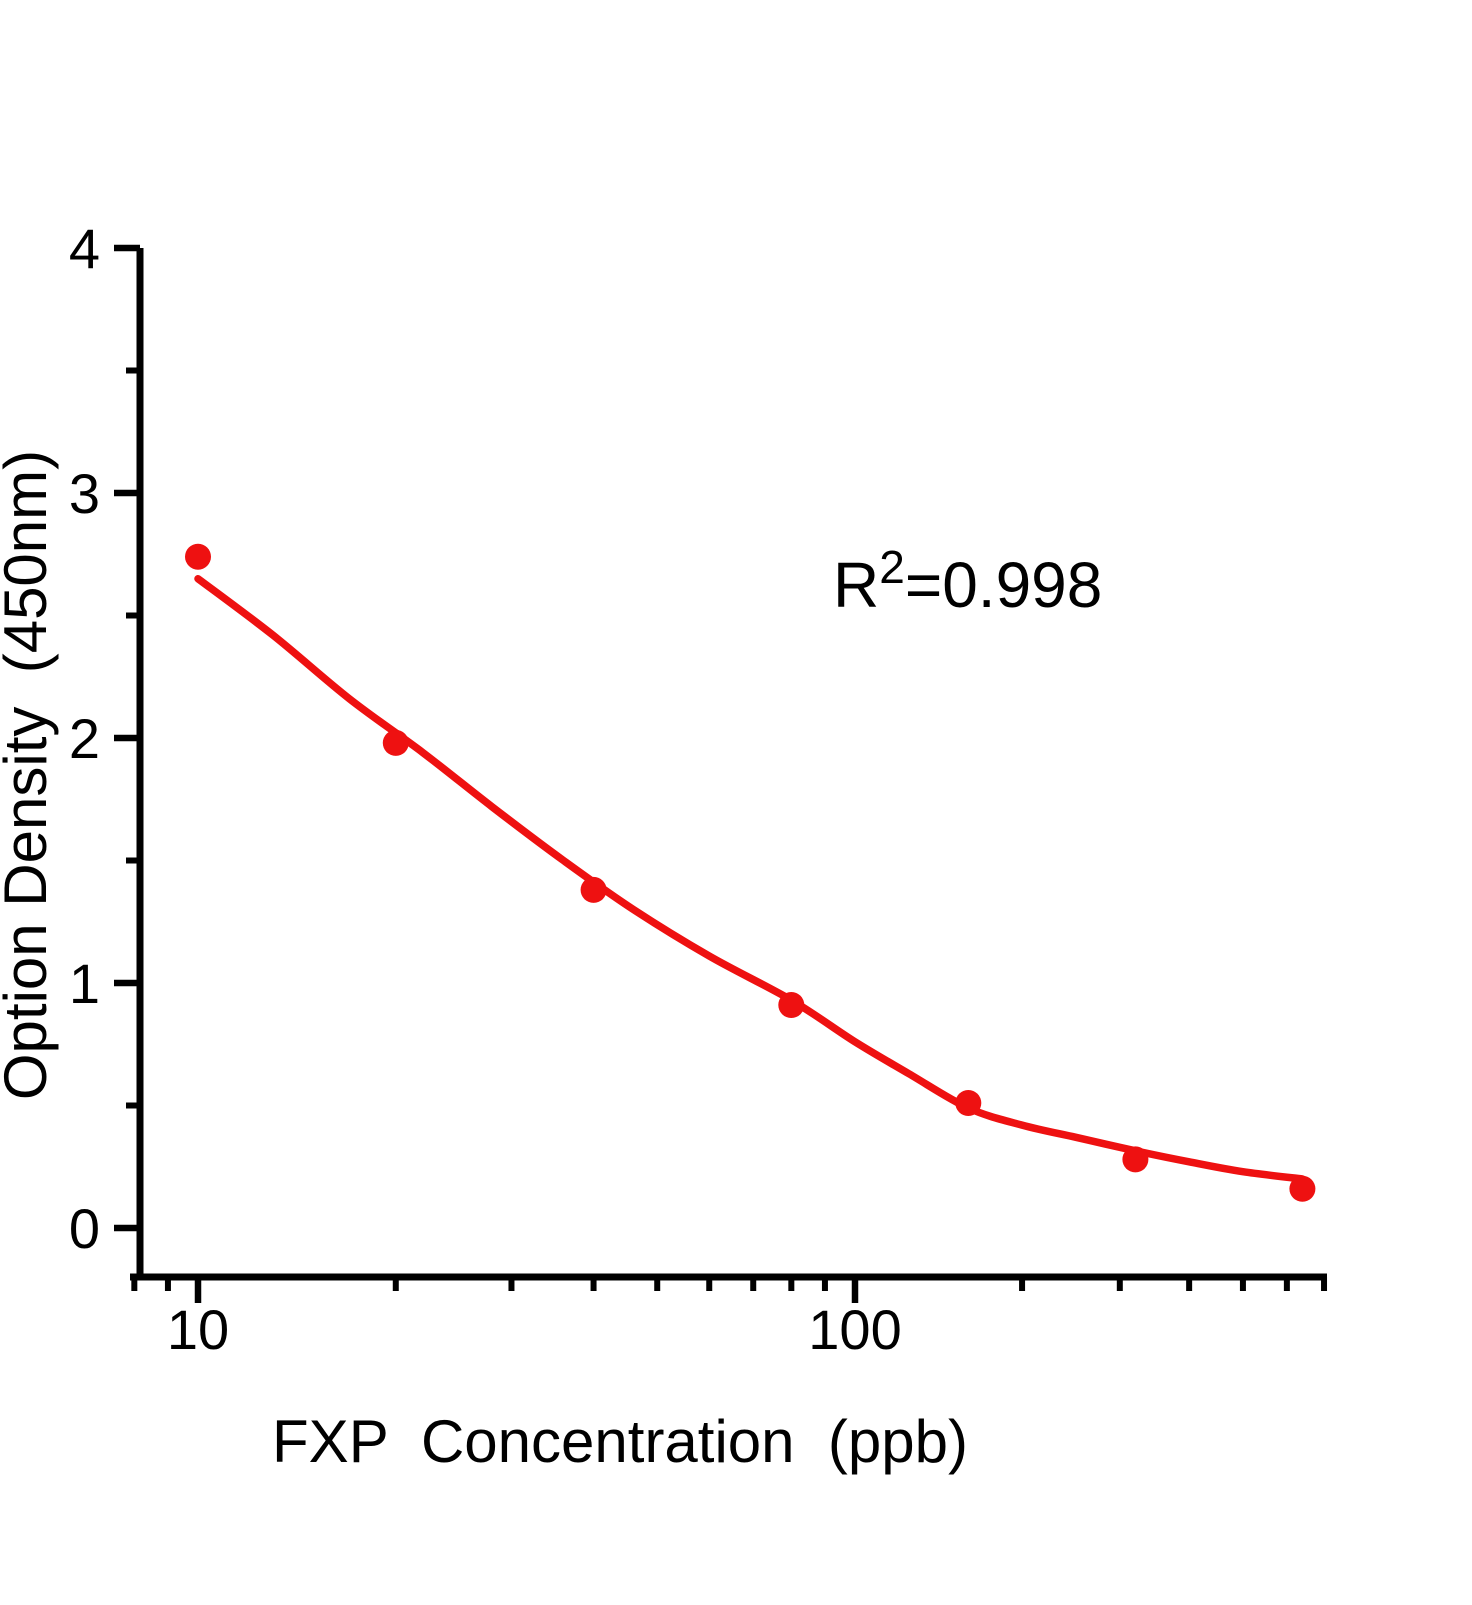 Image resolution: width=1472 pixels, height=1605 pixels. I want to click on y-tick-label: 1, so click(84, 983).